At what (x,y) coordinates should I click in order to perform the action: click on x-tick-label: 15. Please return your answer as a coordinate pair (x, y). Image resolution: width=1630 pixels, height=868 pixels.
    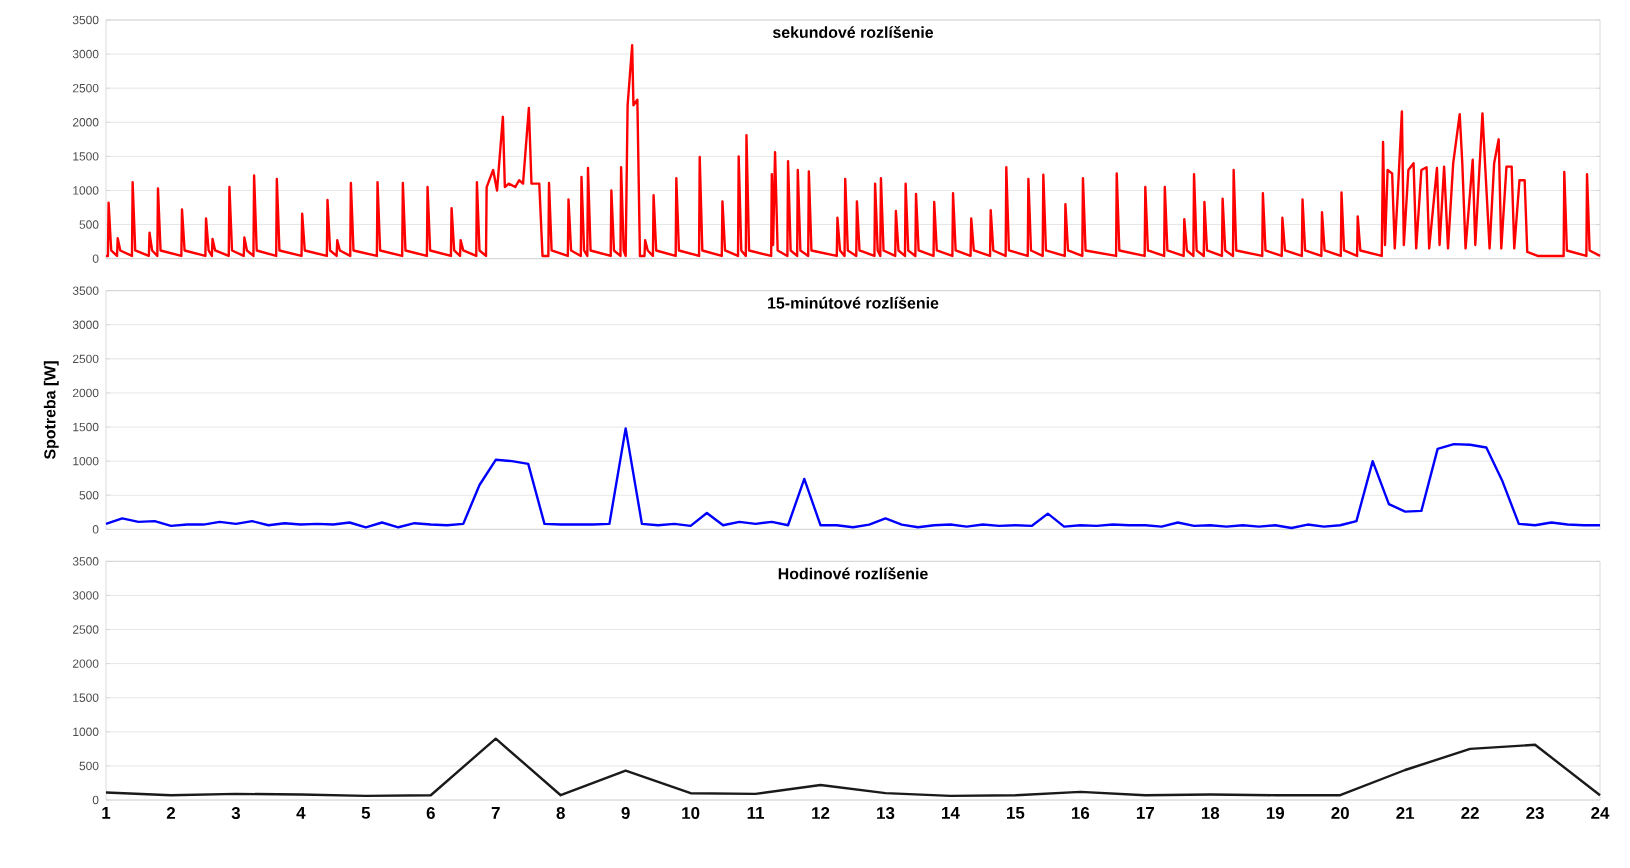
    Looking at the image, I should click on (1016, 813).